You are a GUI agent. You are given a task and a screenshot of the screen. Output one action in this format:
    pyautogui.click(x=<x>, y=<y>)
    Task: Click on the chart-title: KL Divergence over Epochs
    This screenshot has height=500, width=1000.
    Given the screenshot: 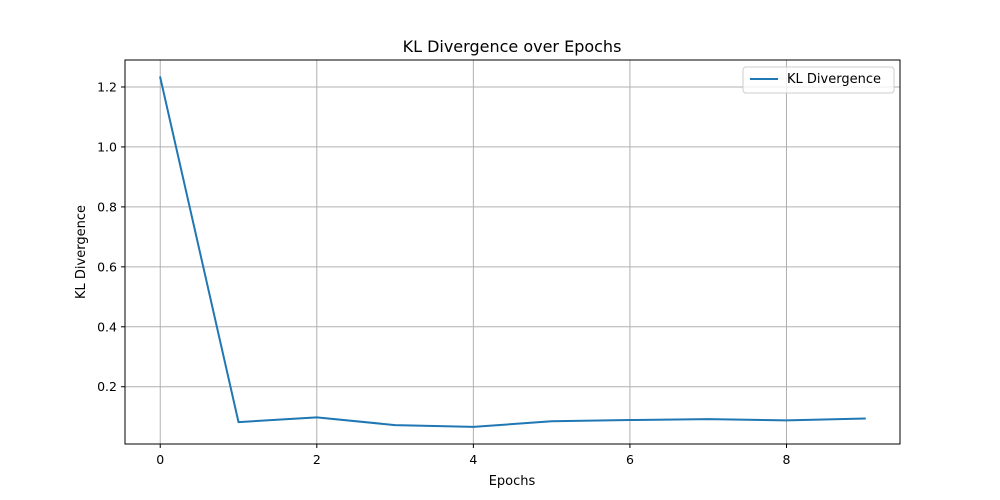 What is the action you would take?
    pyautogui.click(x=512, y=46)
    